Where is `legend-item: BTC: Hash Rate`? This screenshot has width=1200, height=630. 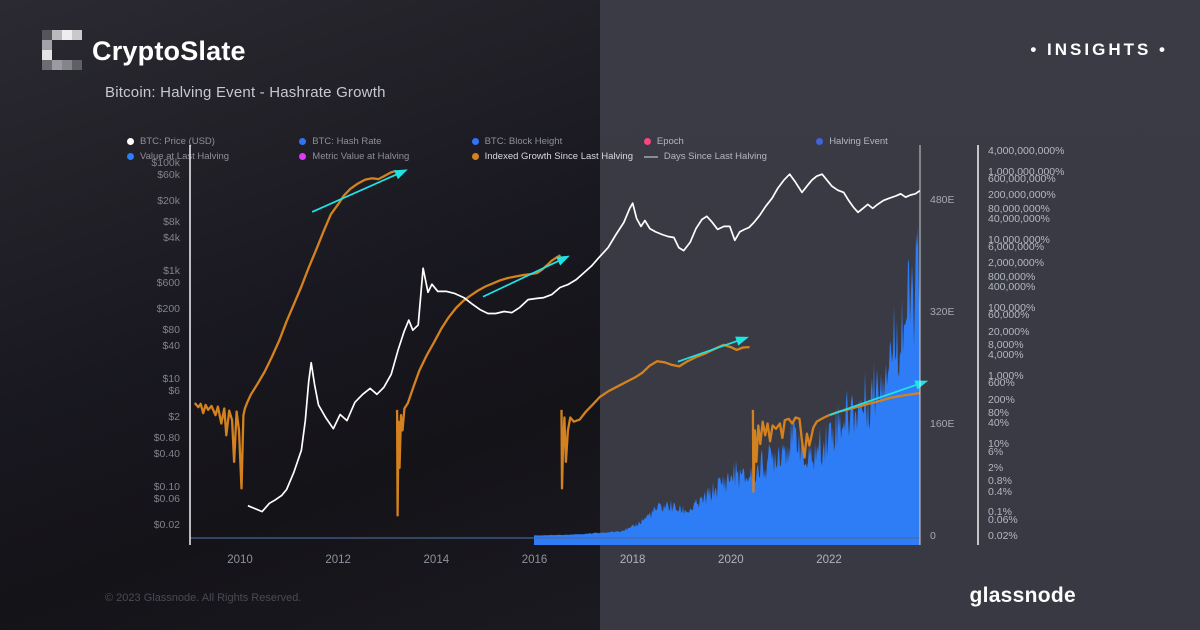
legend-item: BTC: Hash Rate is located at coordinates (340, 141).